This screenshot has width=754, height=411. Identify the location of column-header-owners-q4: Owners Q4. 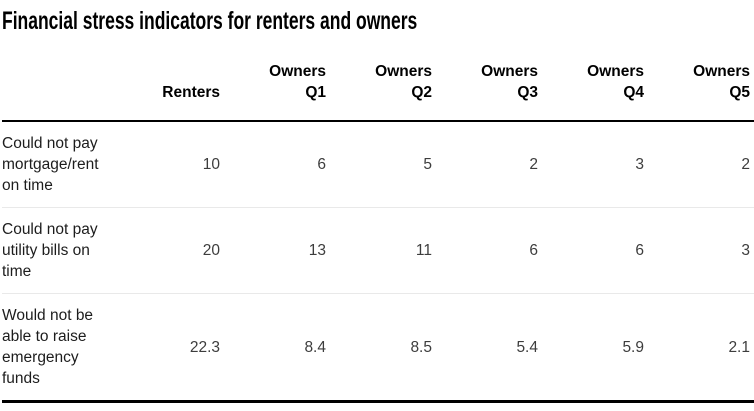
(595, 86).